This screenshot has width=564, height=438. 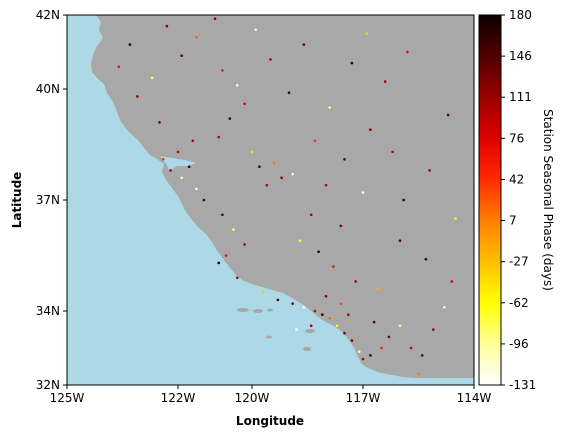 I want to click on colorbar-label: Station Seasonal Phase (days), so click(x=548, y=200).